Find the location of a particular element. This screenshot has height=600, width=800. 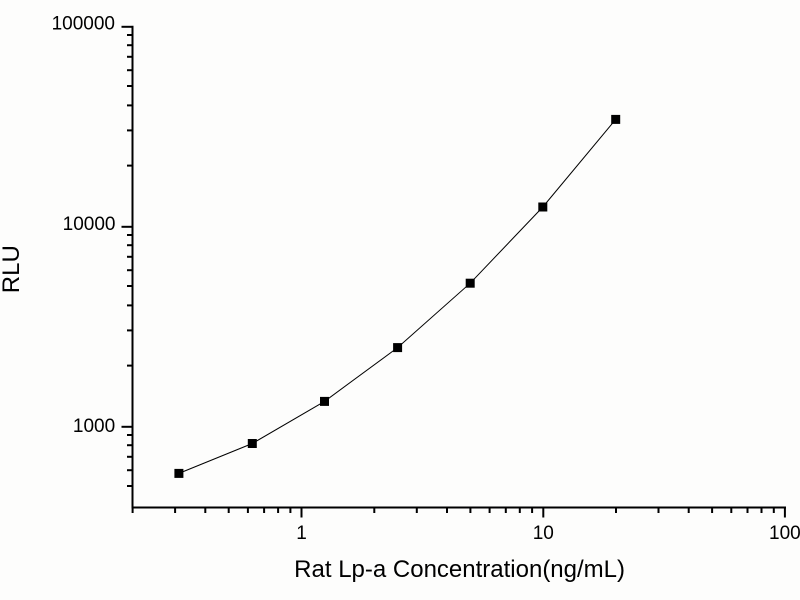

svg-text: RLU is located at coordinates (12, 269).